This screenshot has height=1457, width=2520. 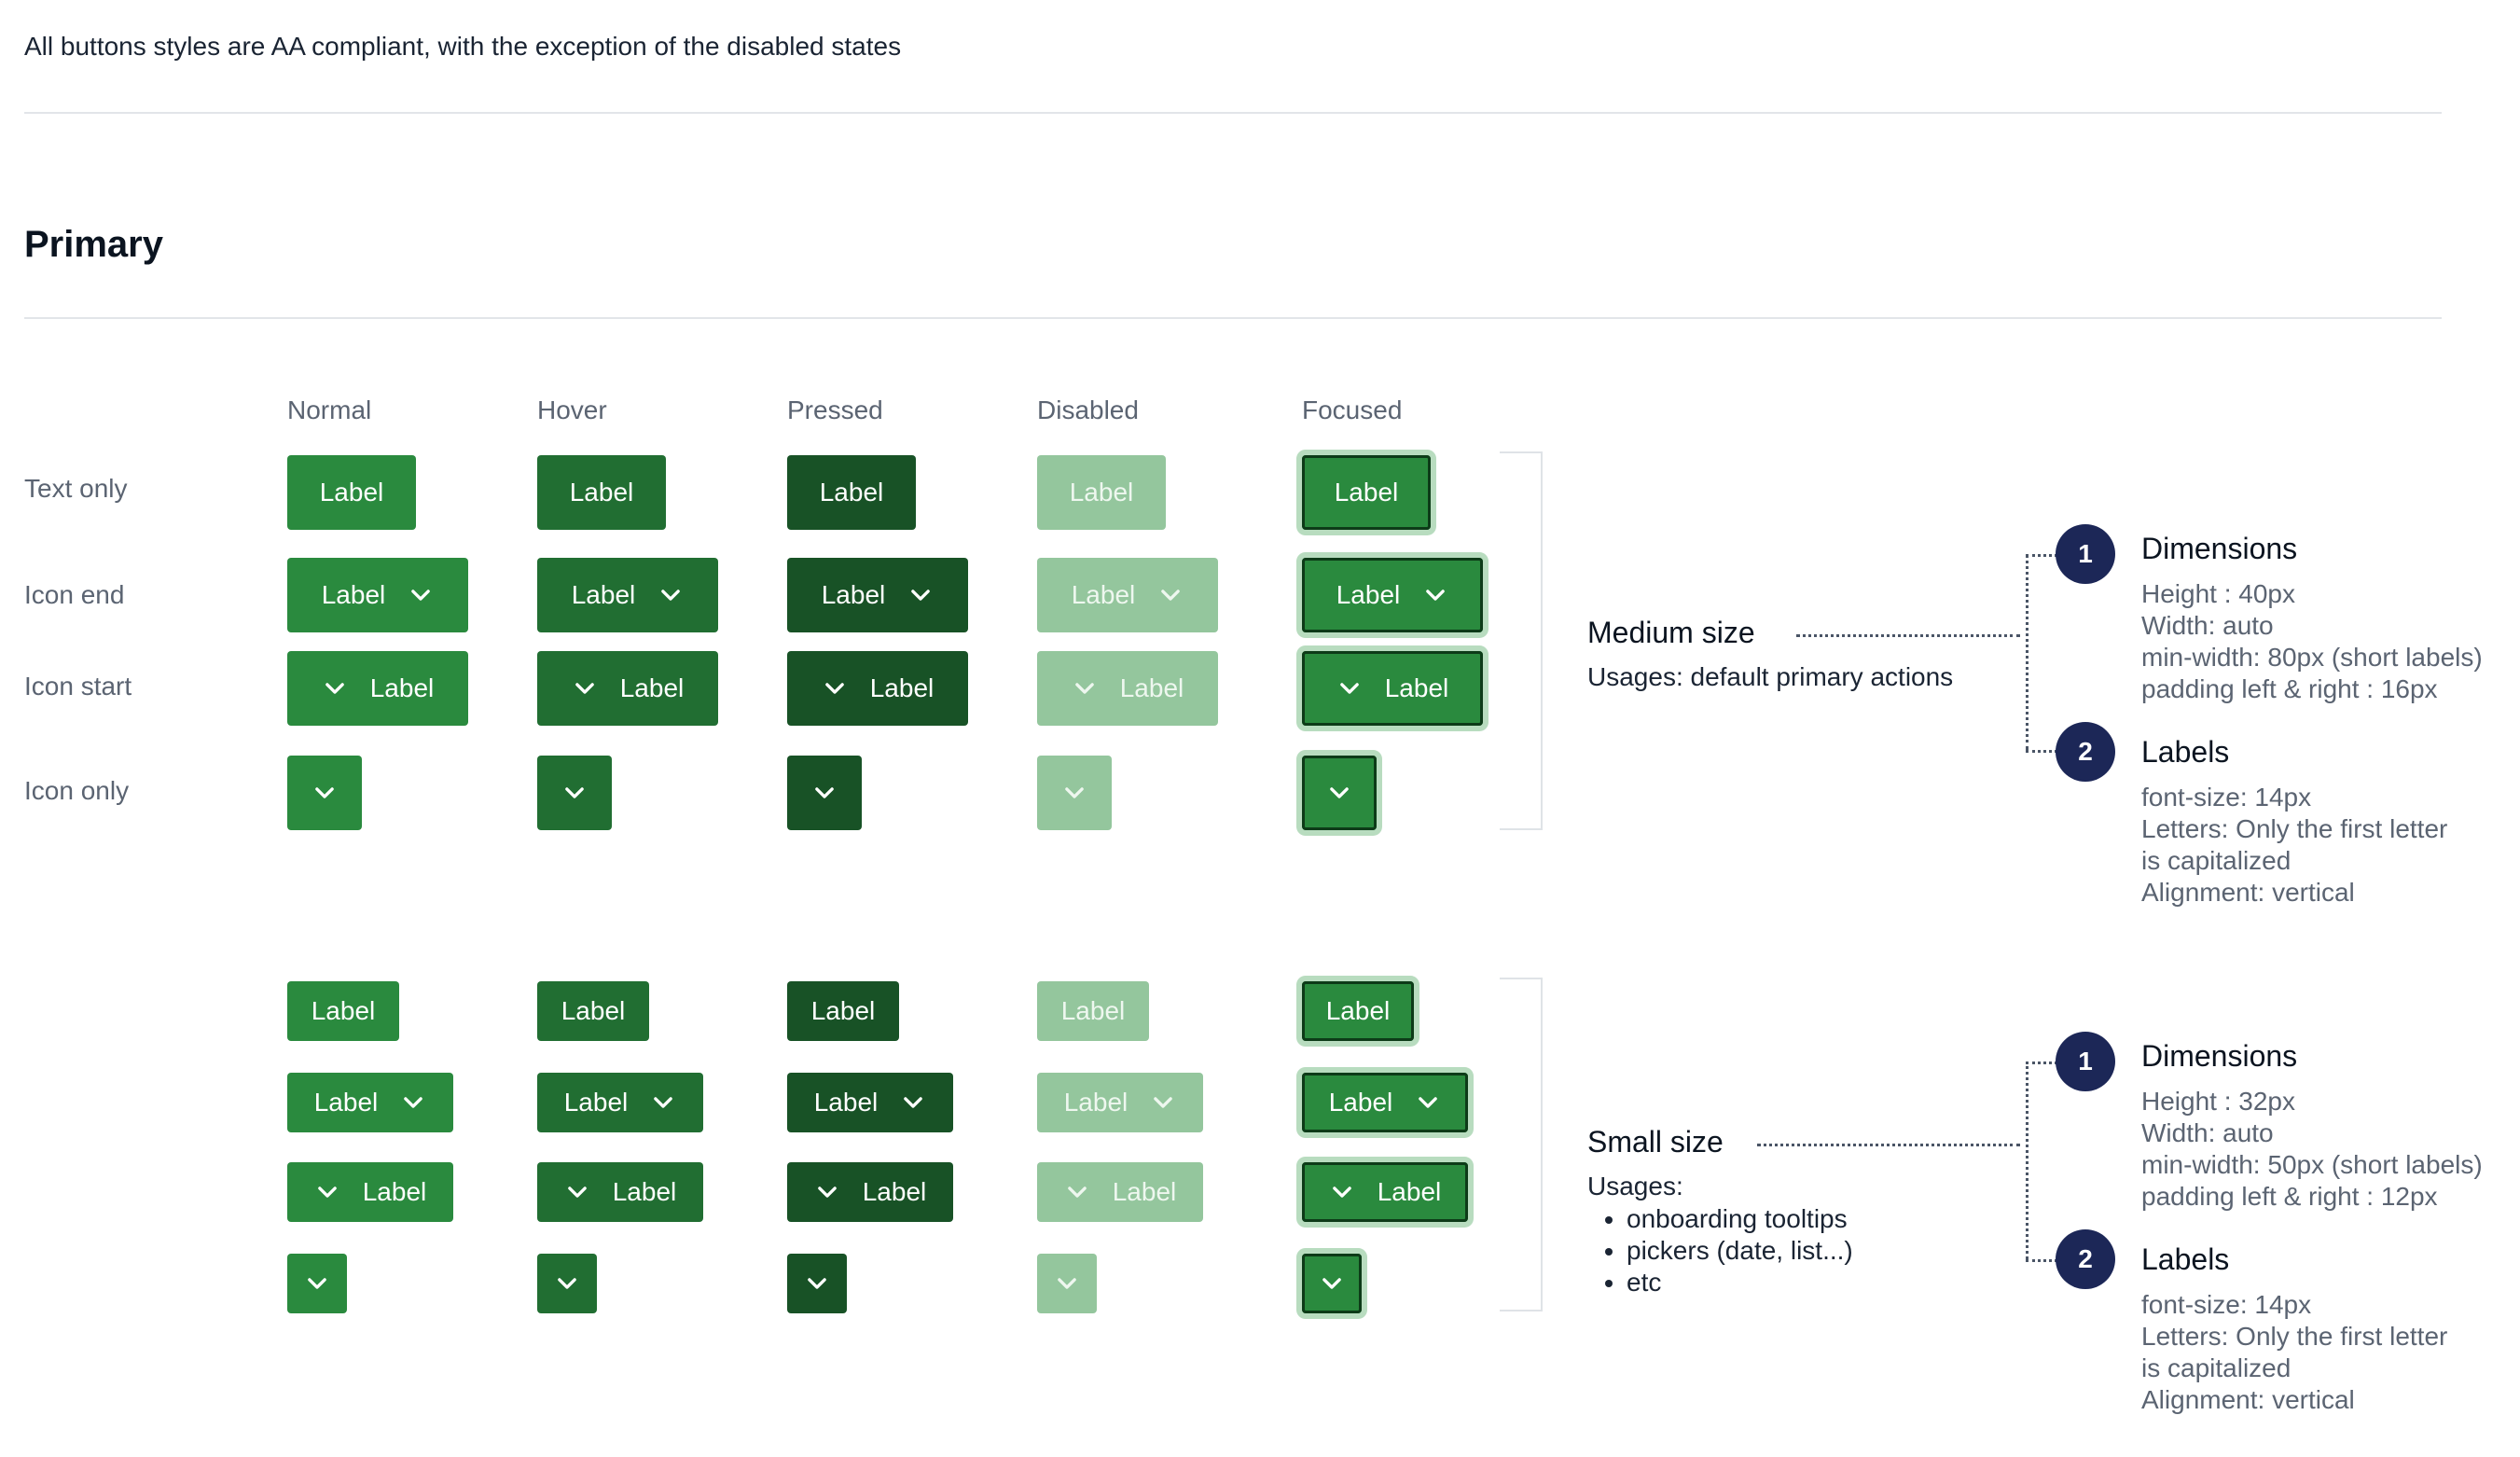 I want to click on spec-line: min-width: 50px (short labels), so click(x=2312, y=1164).